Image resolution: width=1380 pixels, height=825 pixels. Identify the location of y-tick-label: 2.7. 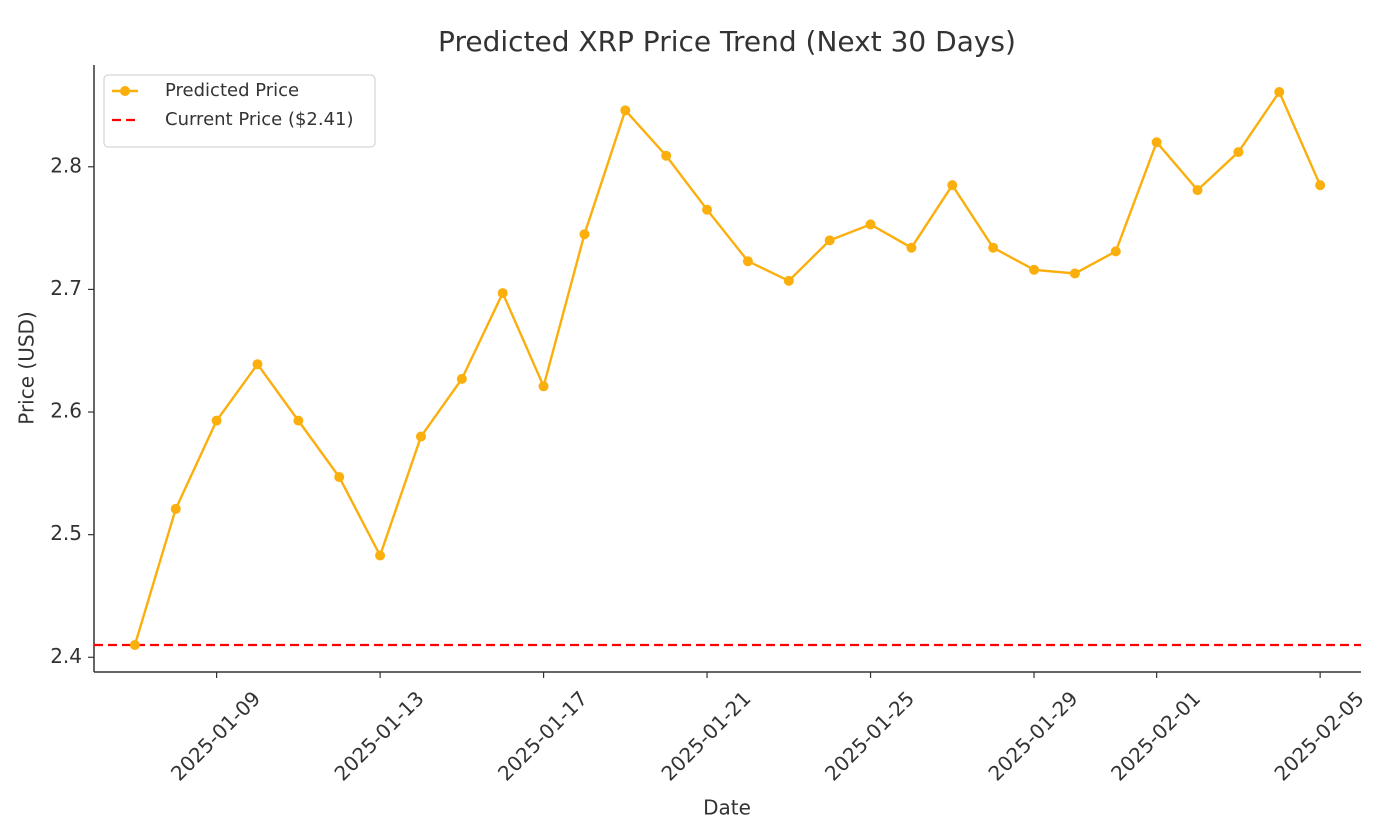
(66, 288).